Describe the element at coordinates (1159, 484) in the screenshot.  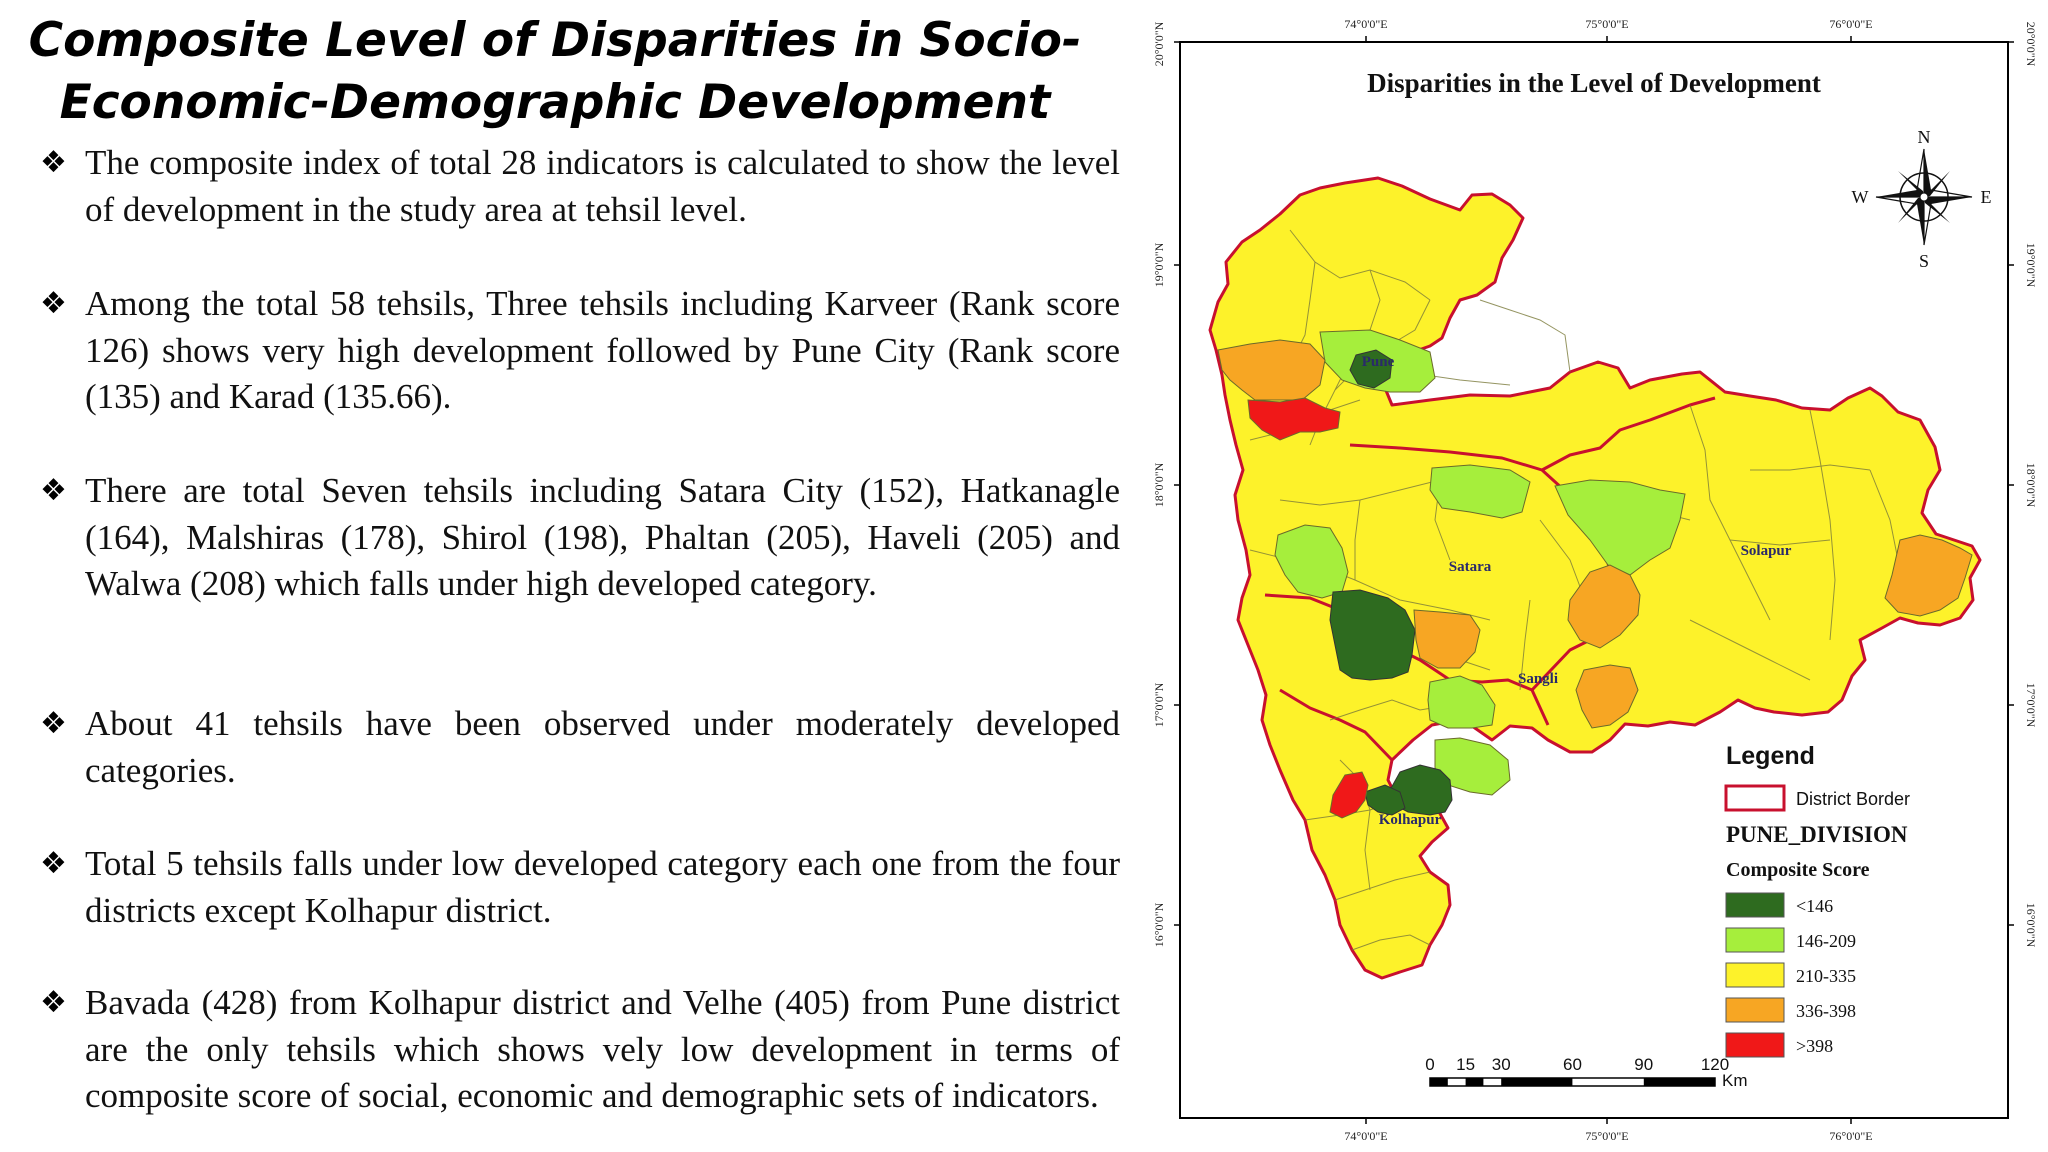
I see `lat-label-left: 18°0'0"N` at that location.